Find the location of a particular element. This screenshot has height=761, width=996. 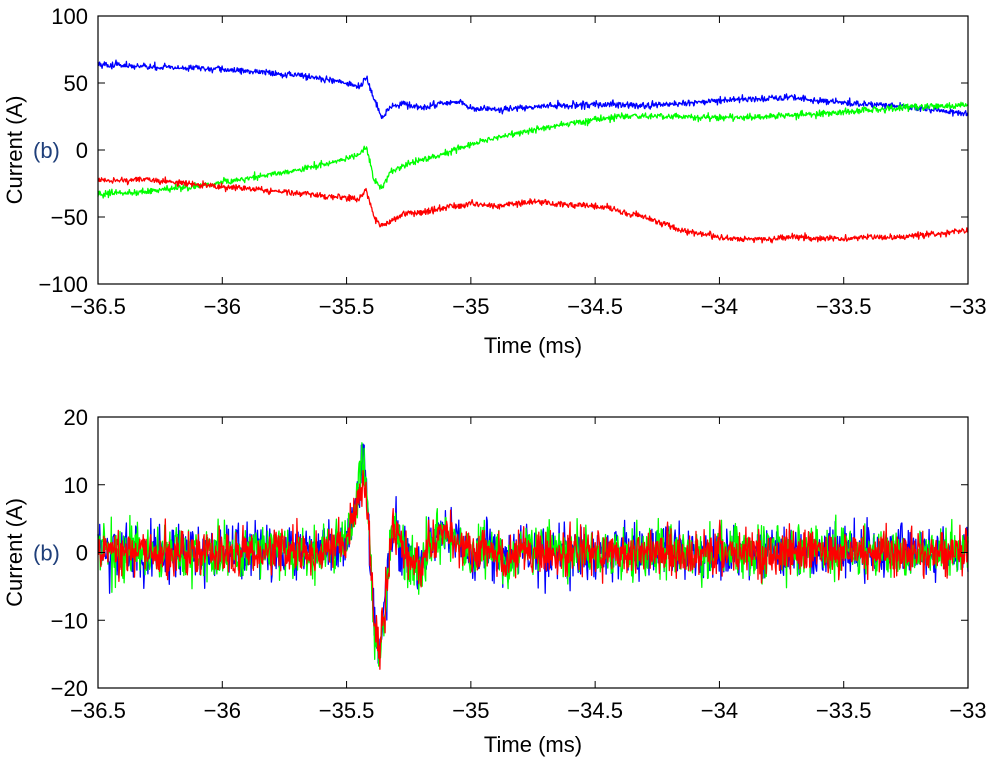

top-x-tick-label: −36 is located at coordinates (222, 306).